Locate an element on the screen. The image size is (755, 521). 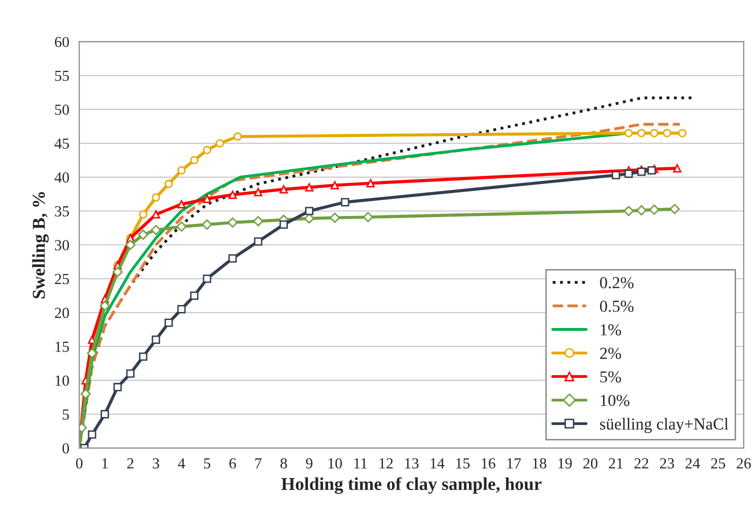
x-tick-label: 10 is located at coordinates (335, 463).